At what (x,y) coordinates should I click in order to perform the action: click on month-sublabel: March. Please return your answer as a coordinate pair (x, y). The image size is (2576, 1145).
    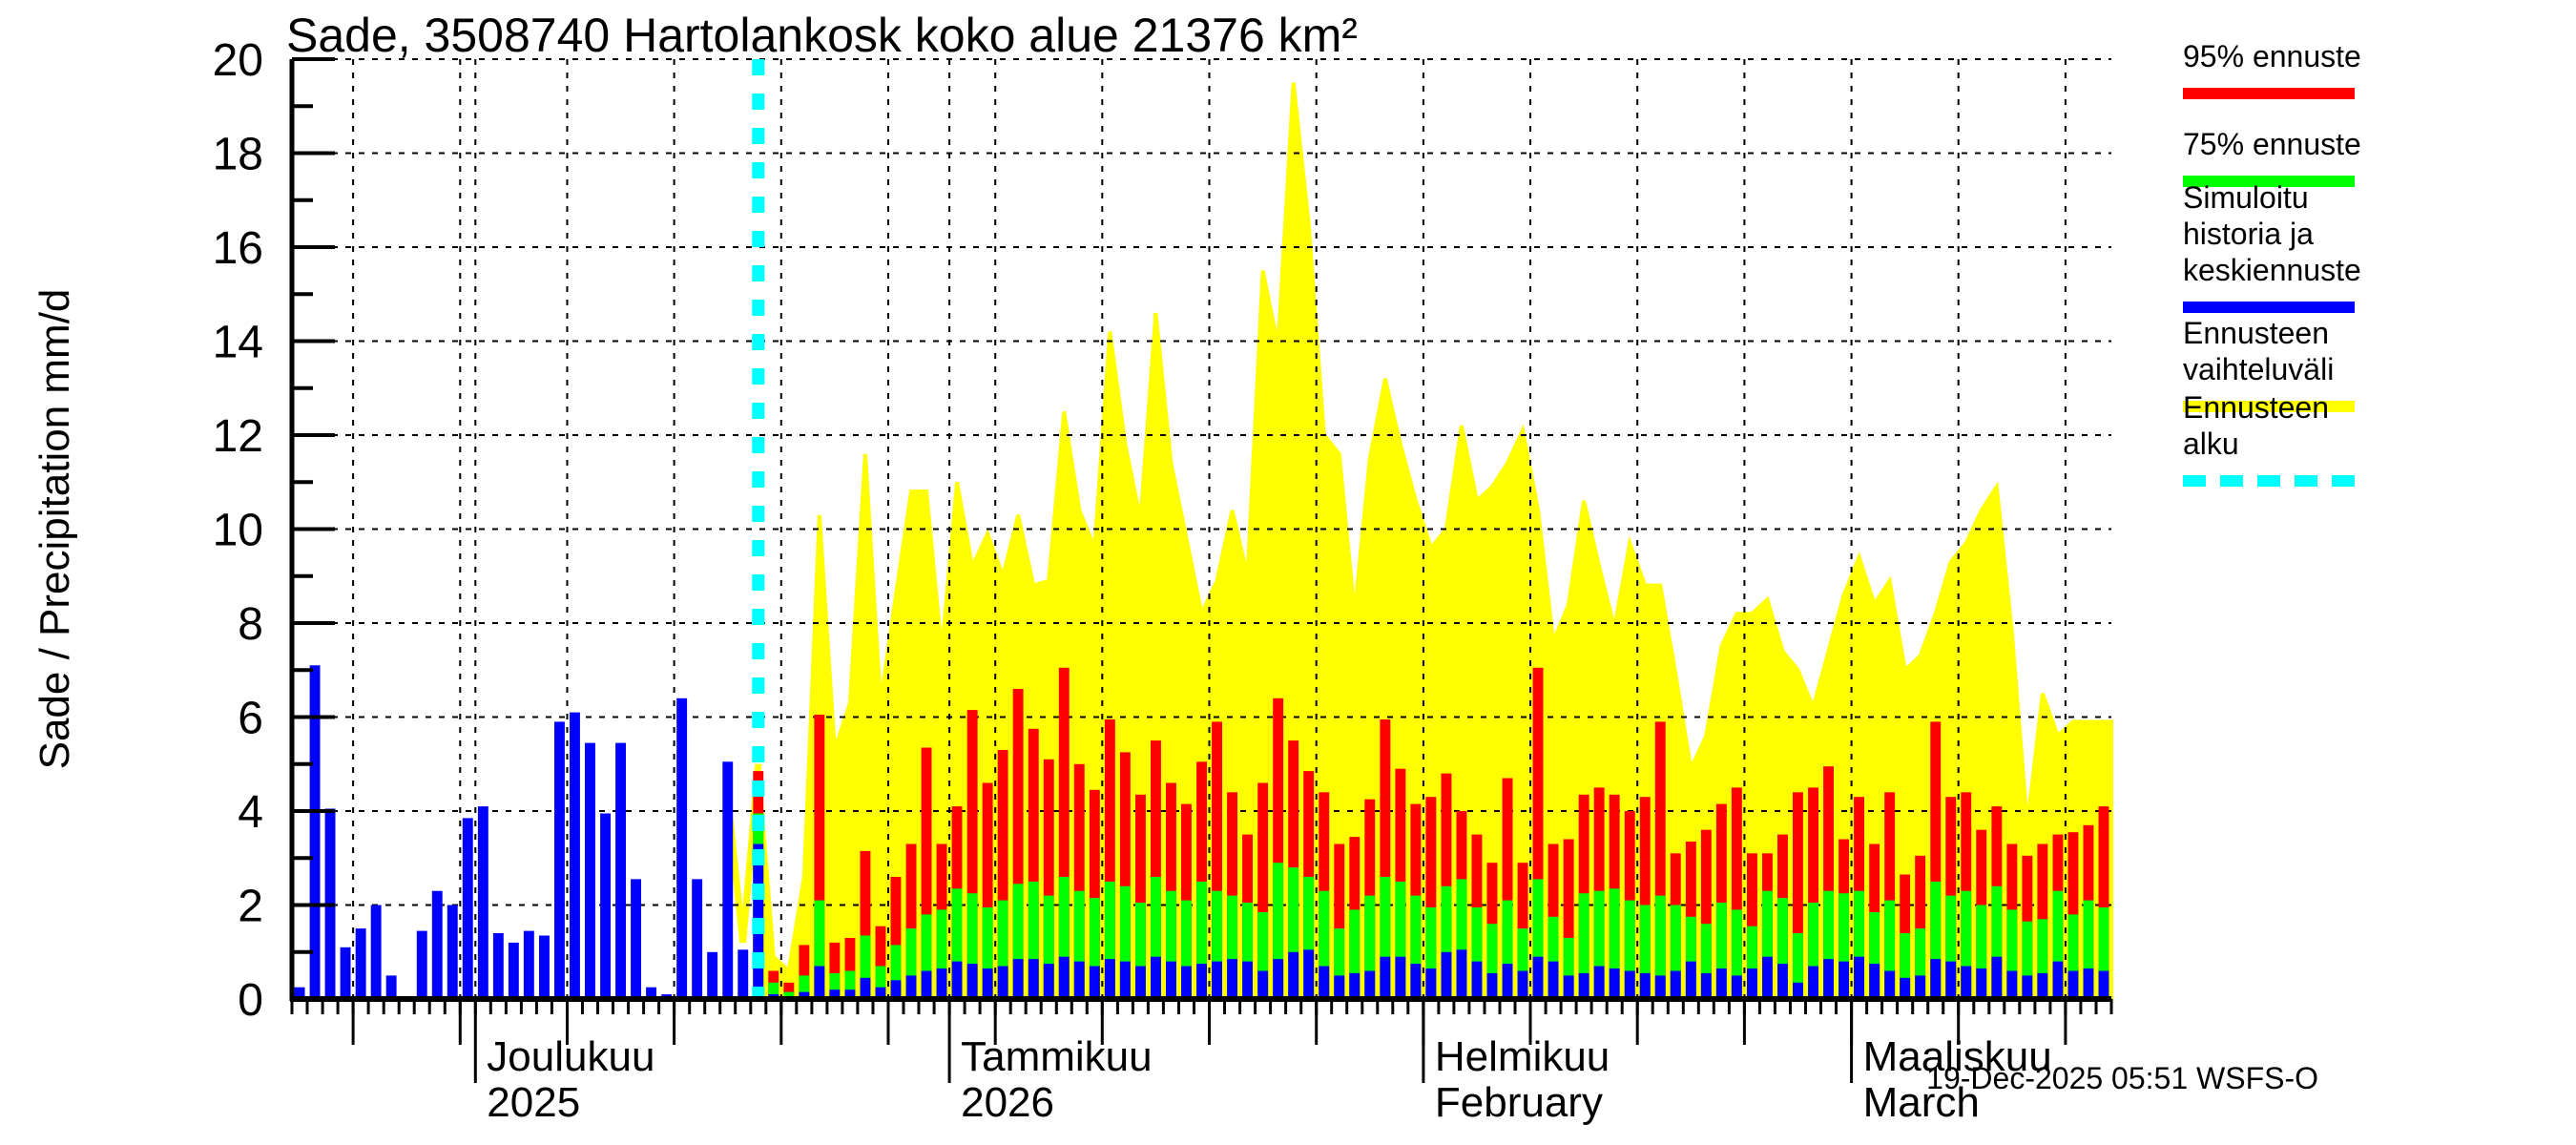
    Looking at the image, I should click on (1921, 1103).